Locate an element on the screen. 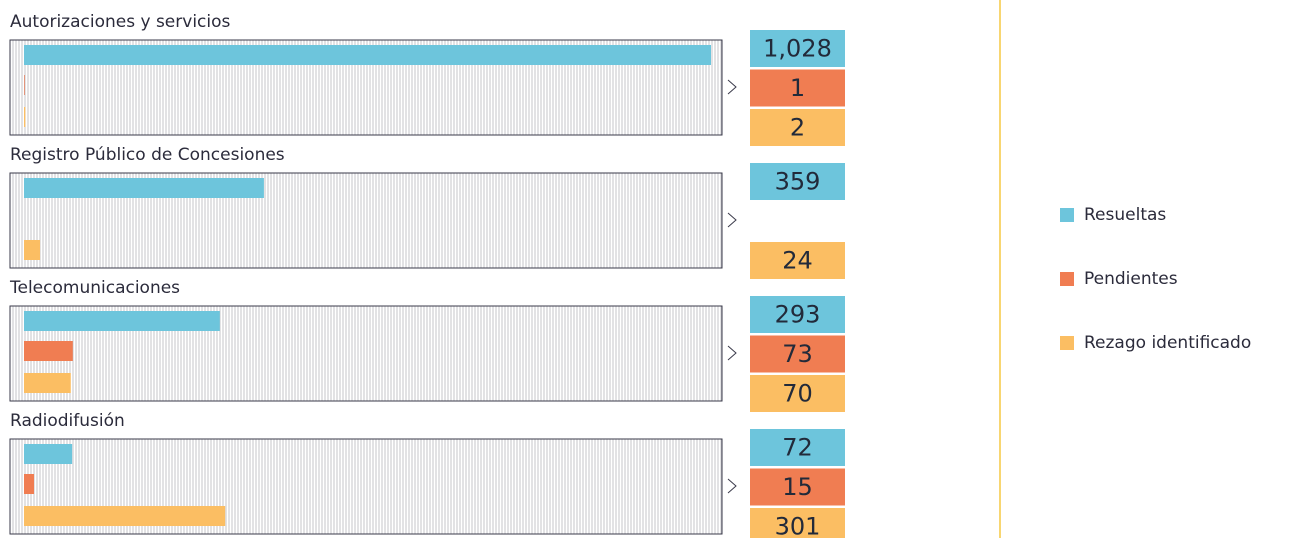  group-title: Autorizaciones y servicios is located at coordinates (120, 22).